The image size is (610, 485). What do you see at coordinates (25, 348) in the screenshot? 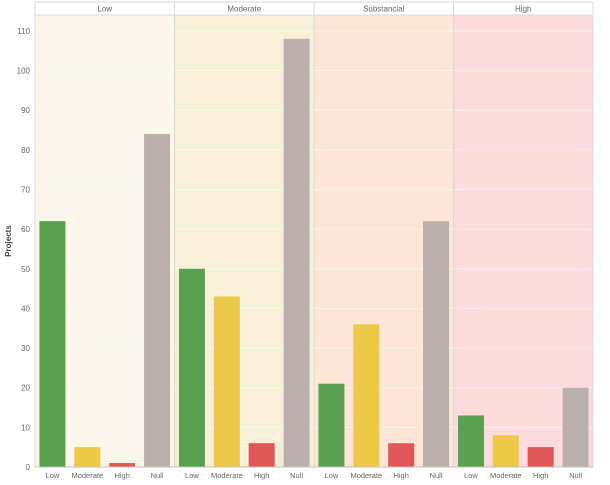
I see `y-tick-label: 30` at bounding box center [25, 348].